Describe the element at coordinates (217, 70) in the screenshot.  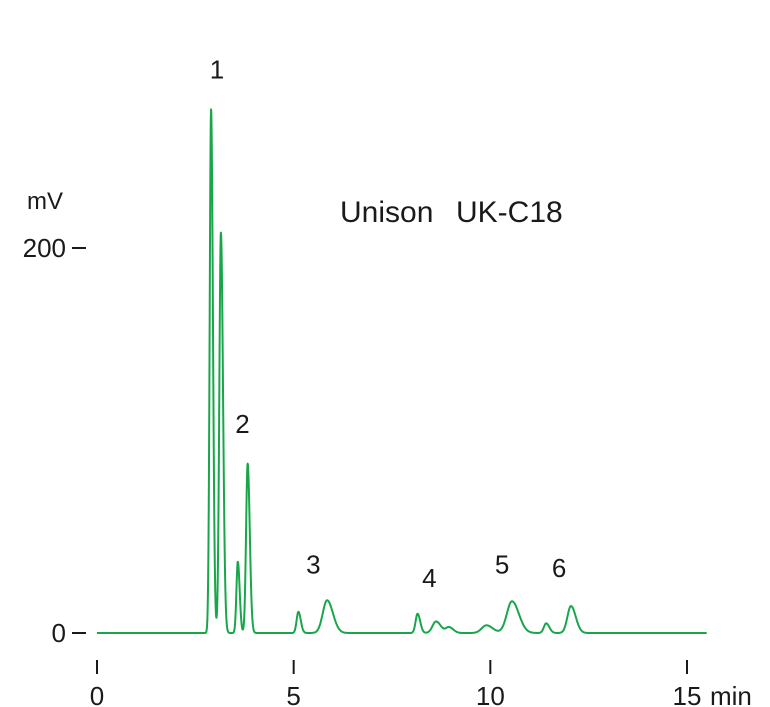
I see `peak-label: 1` at that location.